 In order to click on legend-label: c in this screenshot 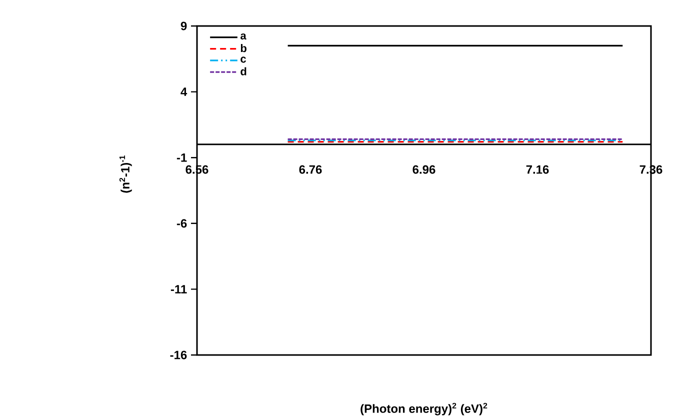, I will do `click(243, 59)`.